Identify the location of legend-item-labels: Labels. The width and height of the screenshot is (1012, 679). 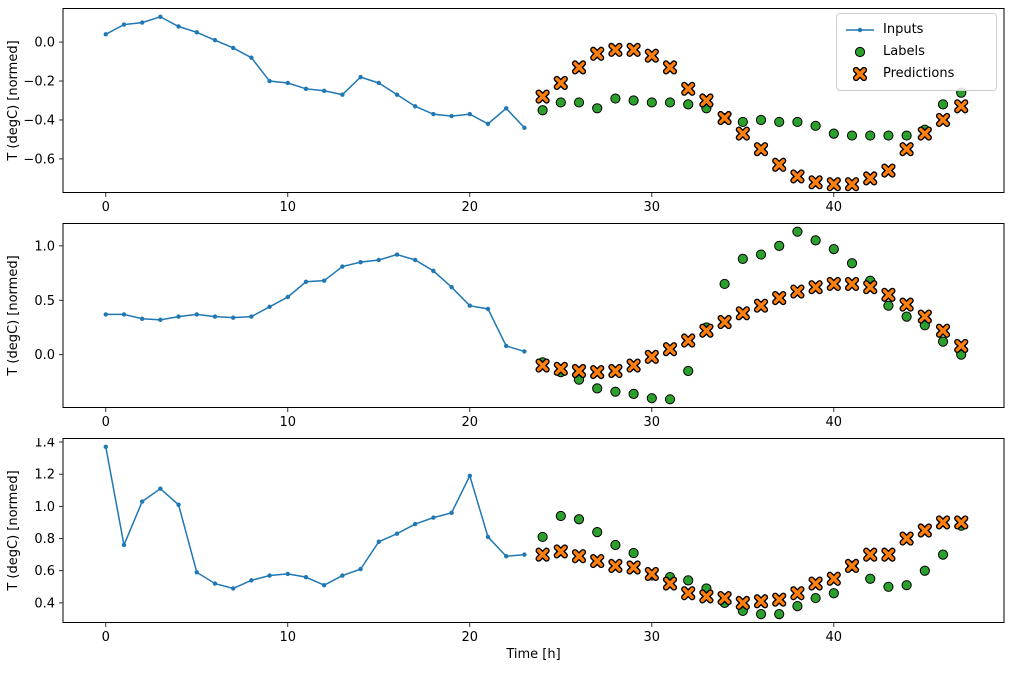
(916, 52).